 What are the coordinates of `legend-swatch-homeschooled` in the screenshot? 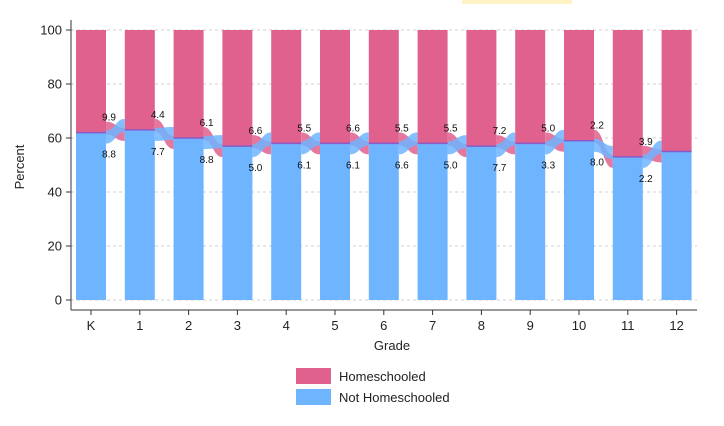 It's located at (313, 376).